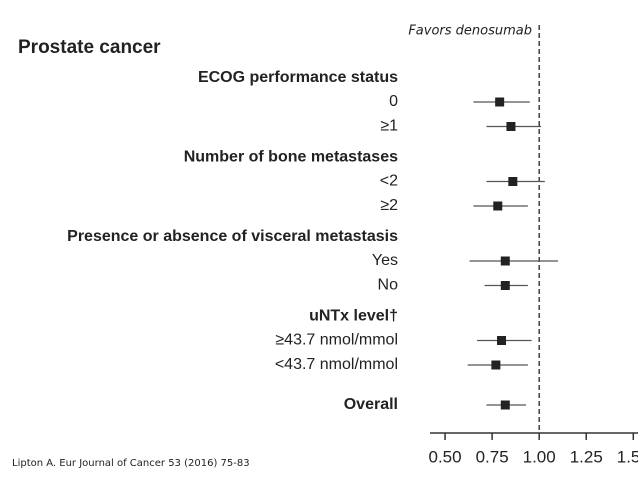 Image resolution: width=638 pixels, height=479 pixels. What do you see at coordinates (492, 456) in the screenshot?
I see `x-tick-label: 0.75` at bounding box center [492, 456].